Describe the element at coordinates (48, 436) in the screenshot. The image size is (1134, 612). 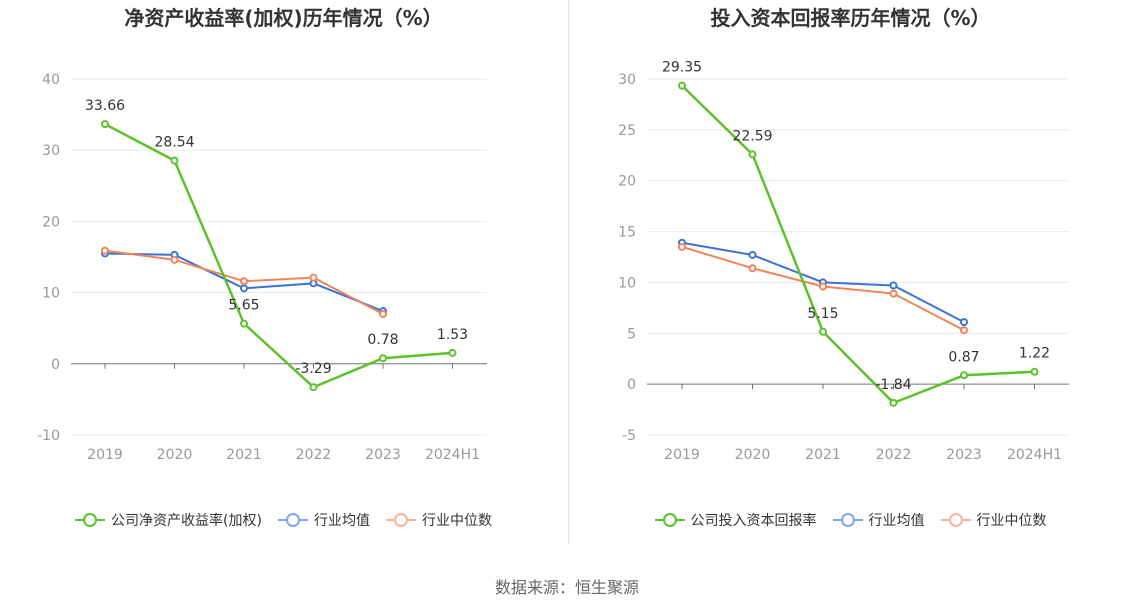
I see `y-tick-label: -10` at that location.